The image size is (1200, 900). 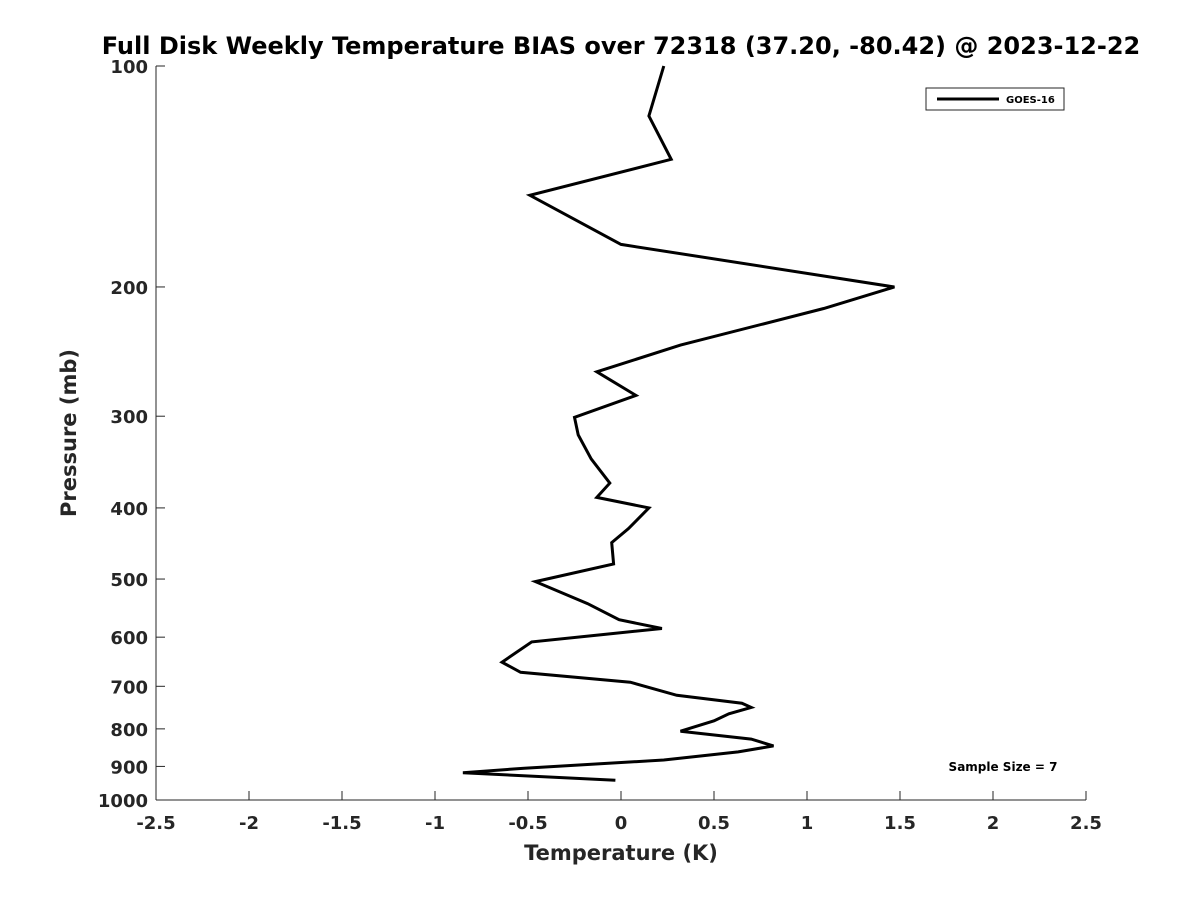 I want to click on y-tick-label: 200, so click(x=129, y=288).